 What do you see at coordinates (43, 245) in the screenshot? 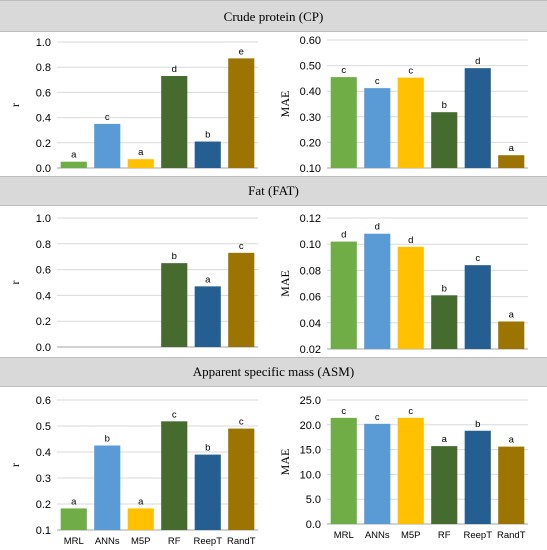
I see `y-tick-label: 0.8` at bounding box center [43, 245].